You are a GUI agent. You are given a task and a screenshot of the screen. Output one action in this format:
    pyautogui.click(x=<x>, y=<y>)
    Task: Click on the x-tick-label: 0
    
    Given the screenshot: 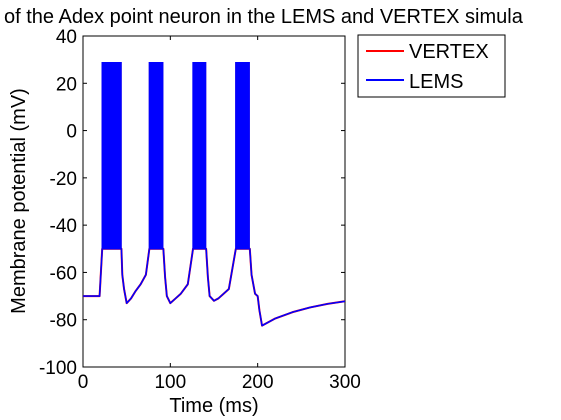 What is the action you would take?
    pyautogui.click(x=83, y=382)
    